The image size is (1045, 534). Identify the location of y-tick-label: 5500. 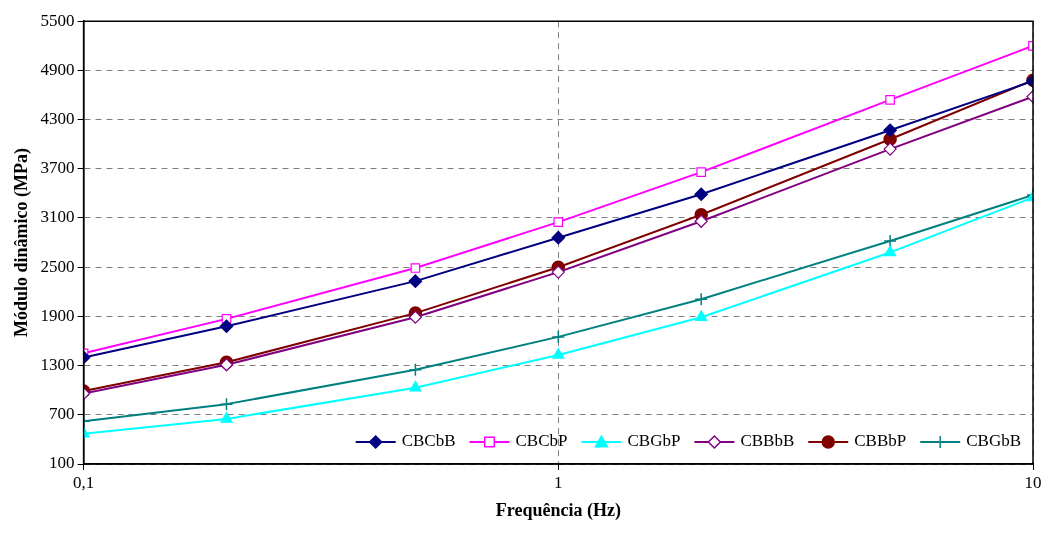
(57, 20).